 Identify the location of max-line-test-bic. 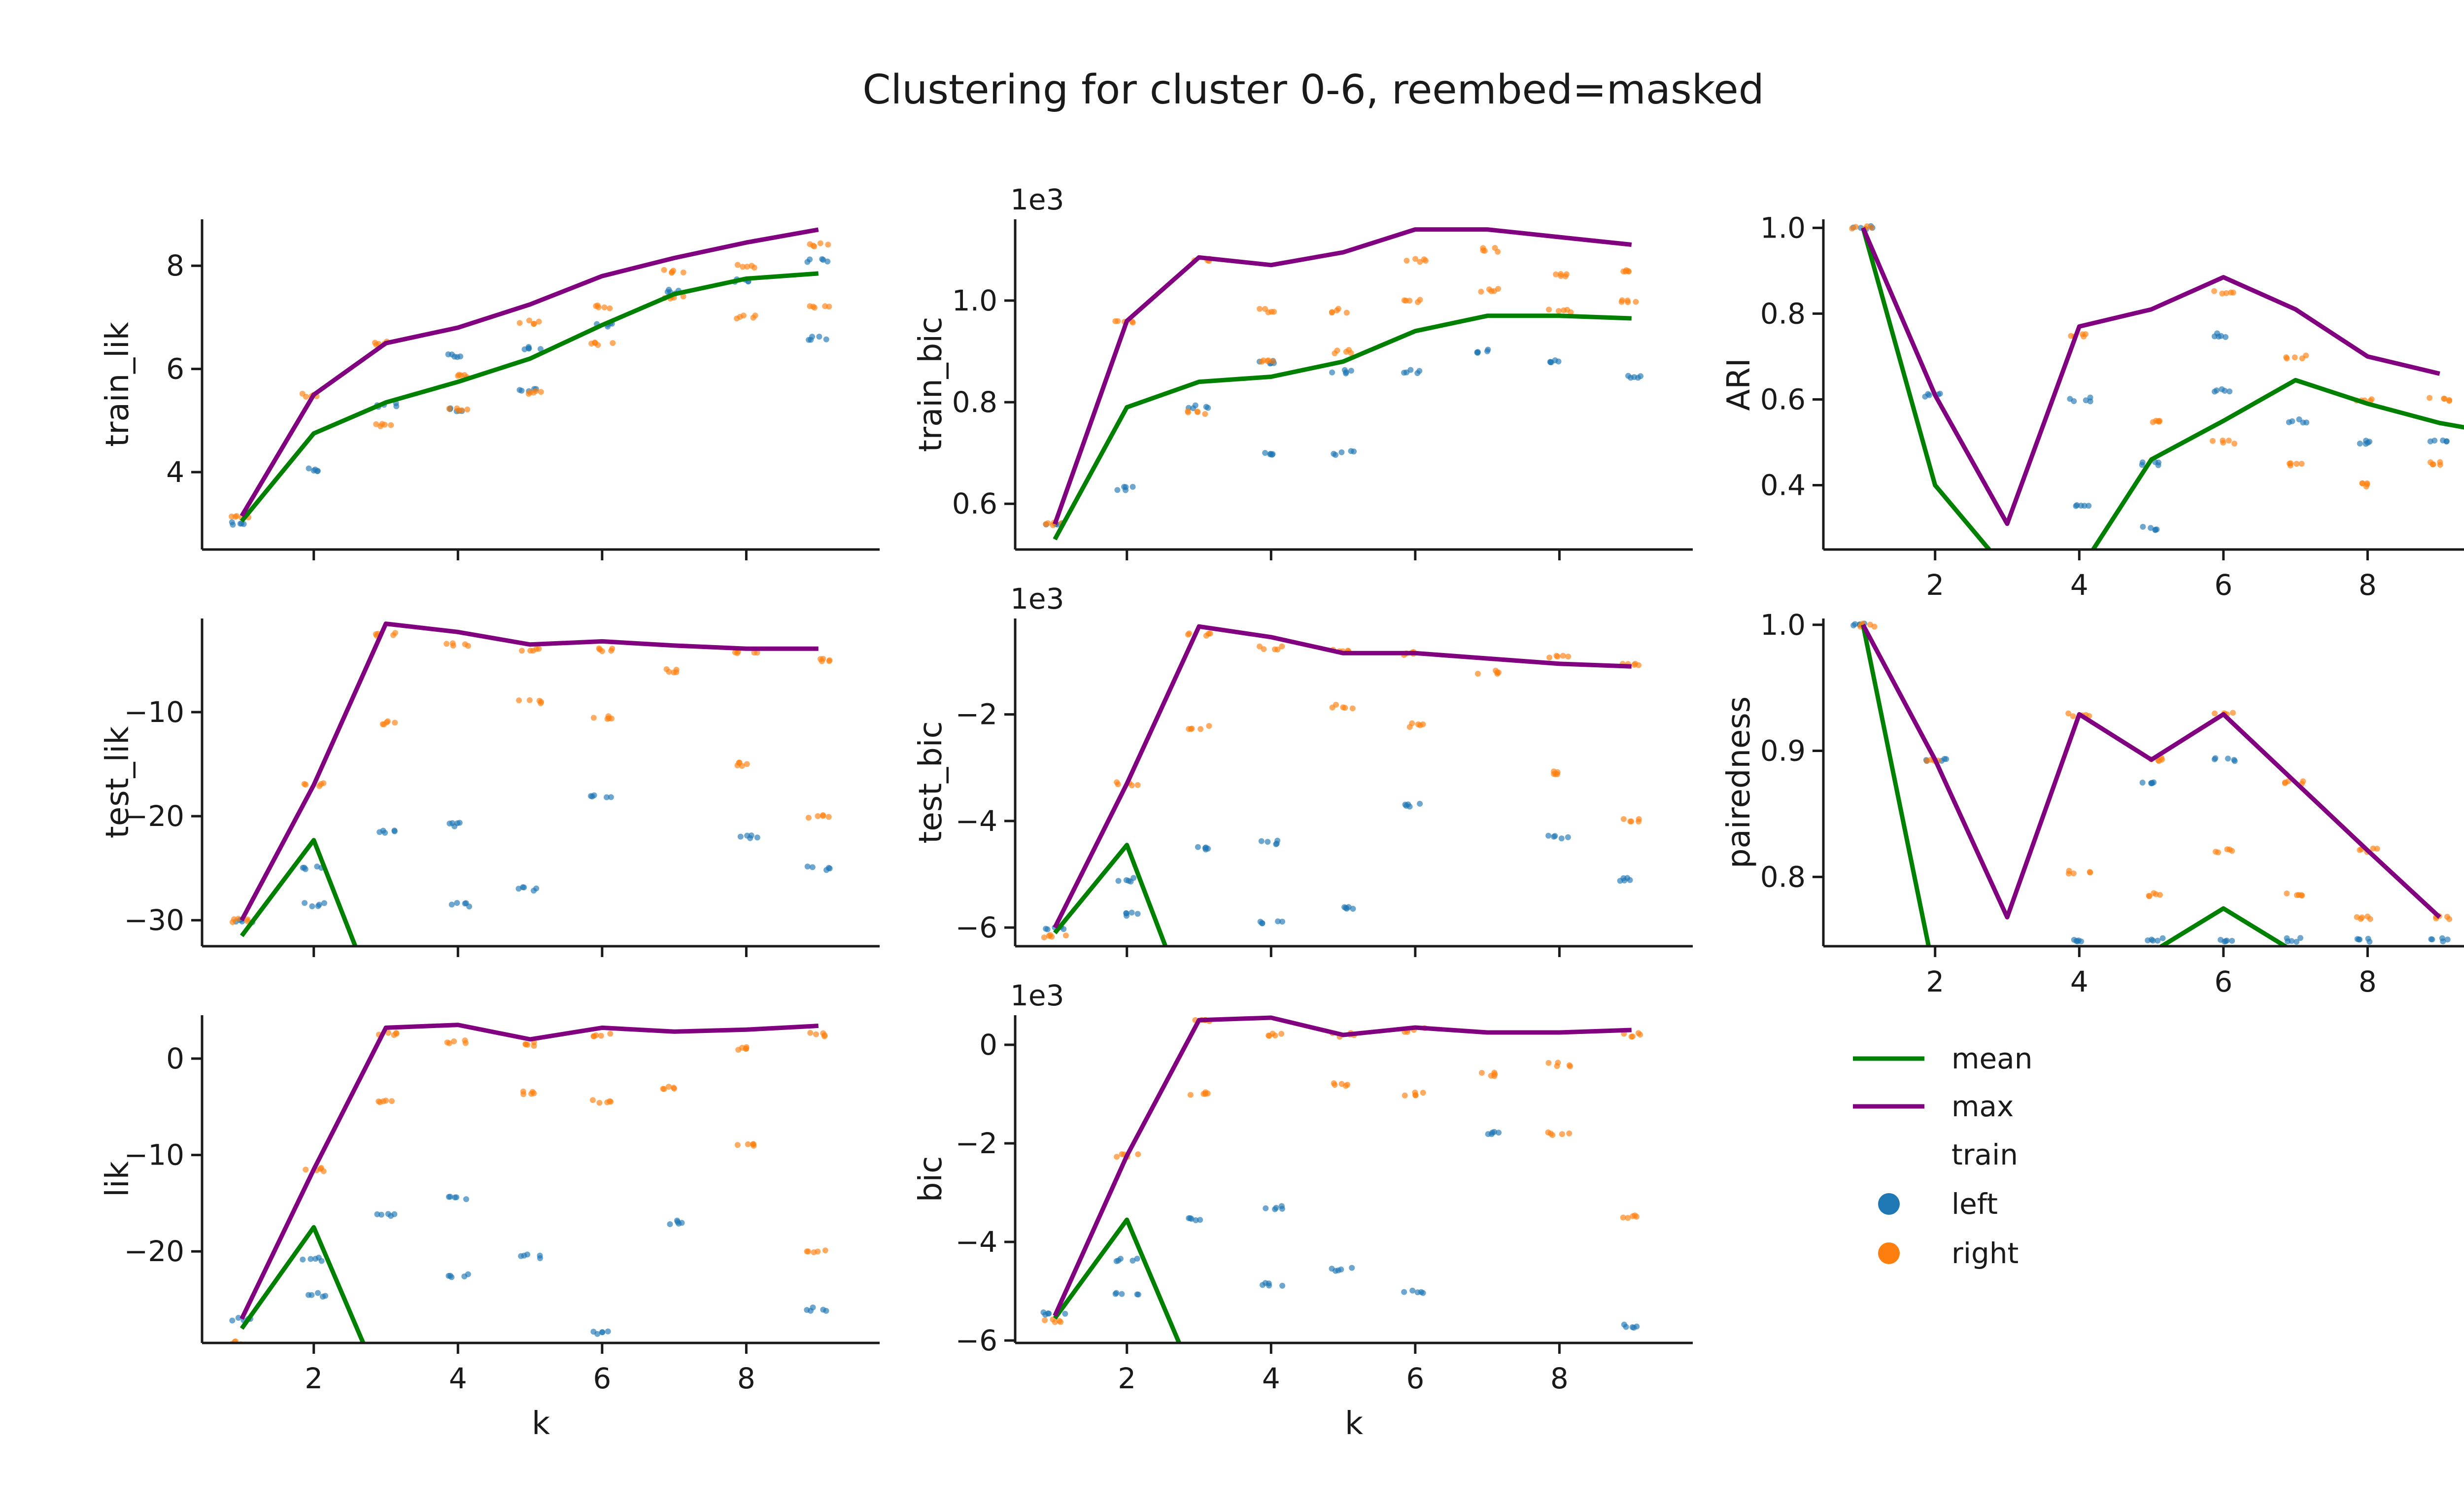
(1342, 776).